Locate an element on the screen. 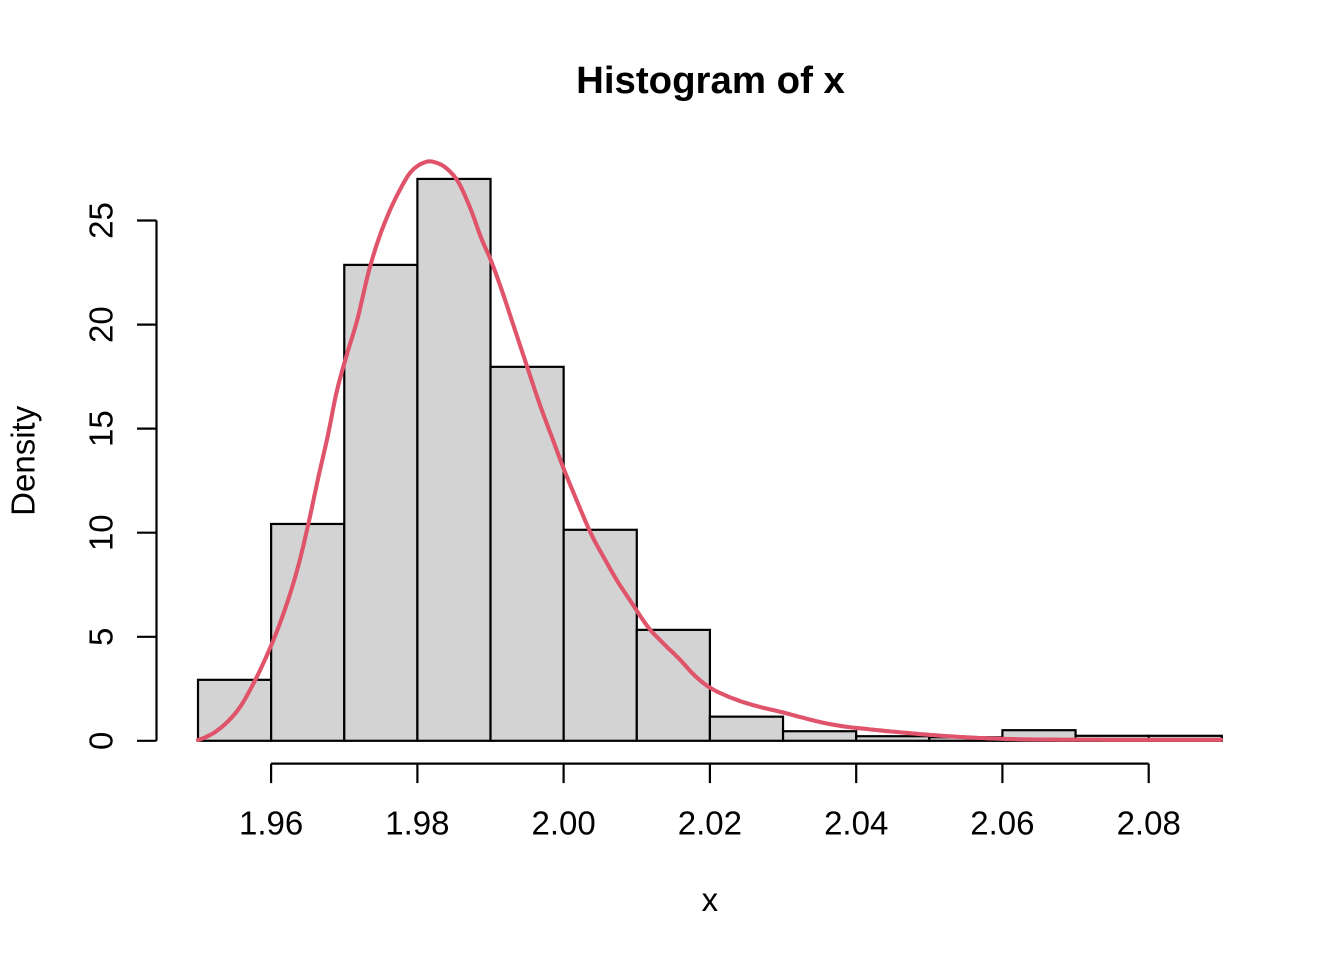  svg-text: 0 is located at coordinates (100, 741).